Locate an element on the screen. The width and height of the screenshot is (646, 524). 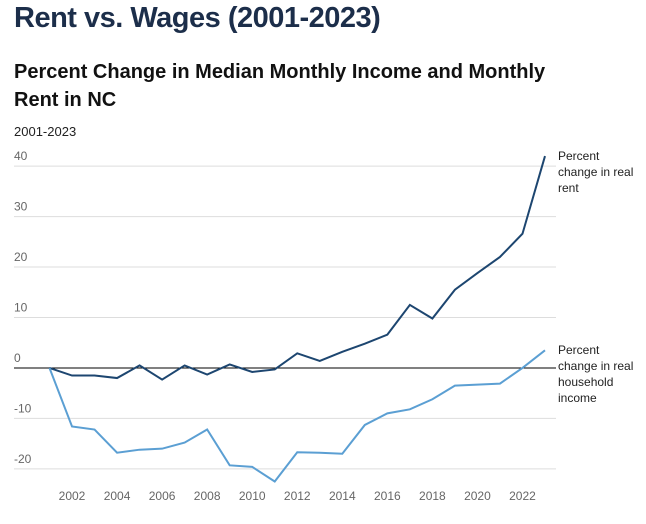
chart-title: Rent vs. Wages (2001-2023) is located at coordinates (197, 18).